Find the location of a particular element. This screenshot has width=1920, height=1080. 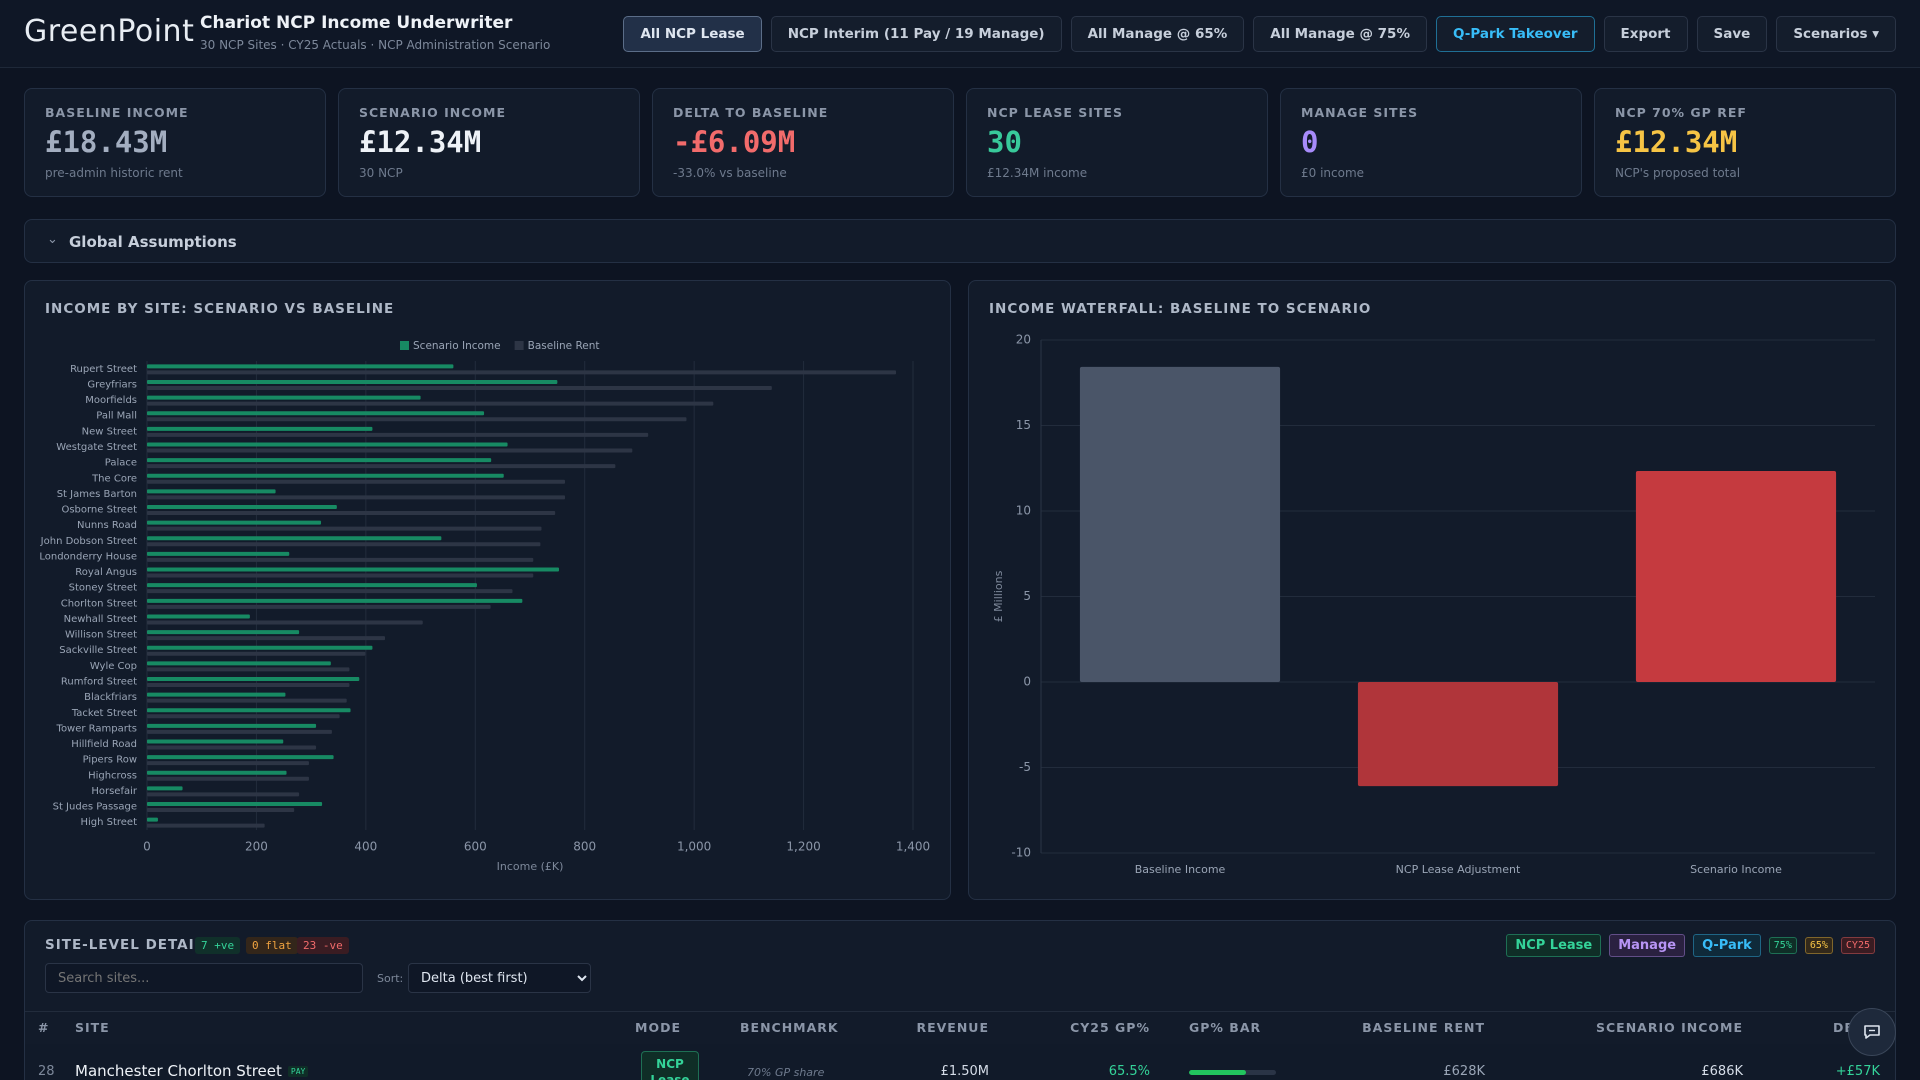

count-badge: 23 -ve is located at coordinates (323, 945).